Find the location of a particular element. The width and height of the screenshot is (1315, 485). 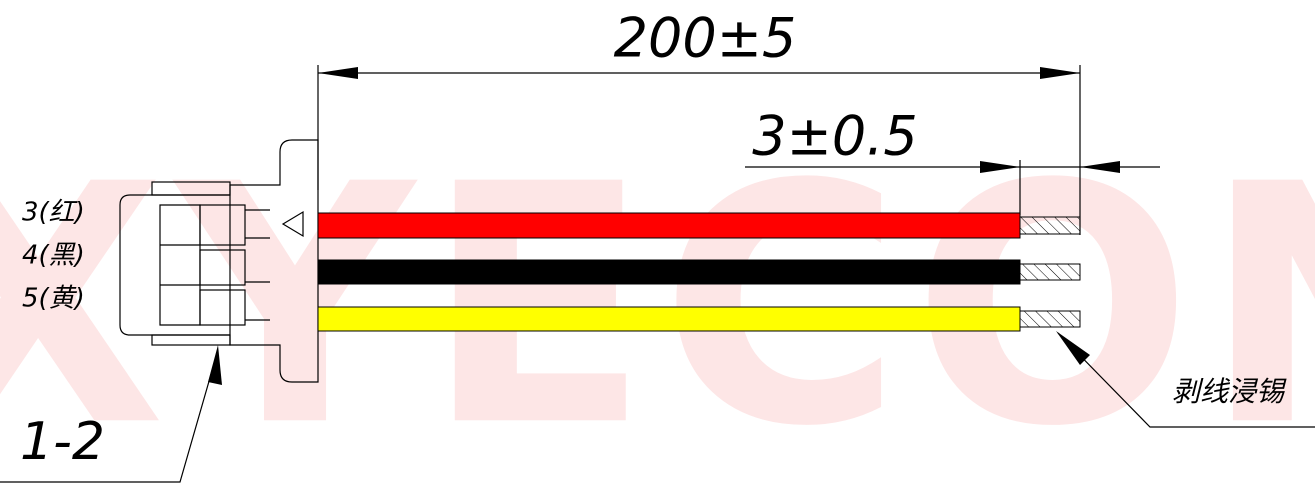

wire-label: 3(红) is located at coordinates (53, 213).